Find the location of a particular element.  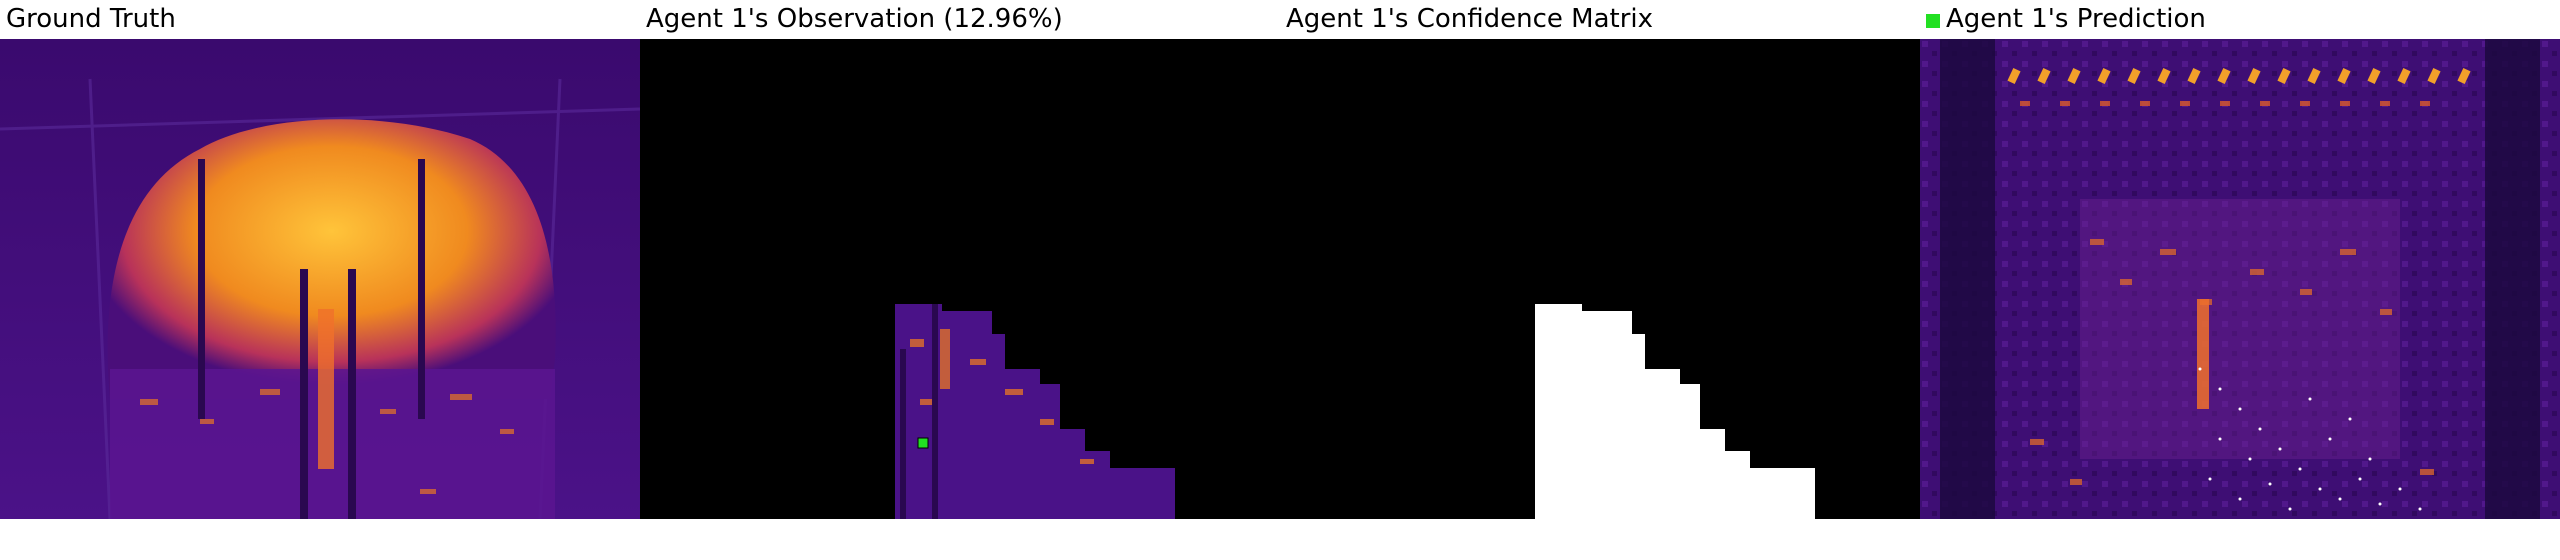

panel-title-confidence-matrix: Agent 1's Confidence Matrix is located at coordinates (1470, 19).